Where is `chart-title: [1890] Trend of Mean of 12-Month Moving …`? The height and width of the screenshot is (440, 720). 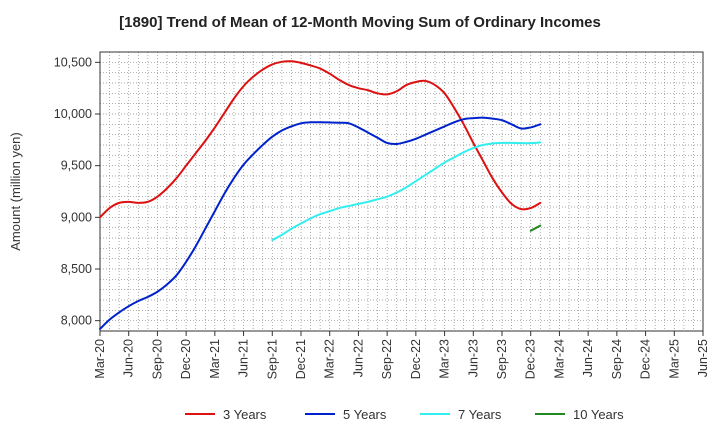 chart-title: [1890] Trend of Mean of 12-Month Moving … is located at coordinates (360, 22).